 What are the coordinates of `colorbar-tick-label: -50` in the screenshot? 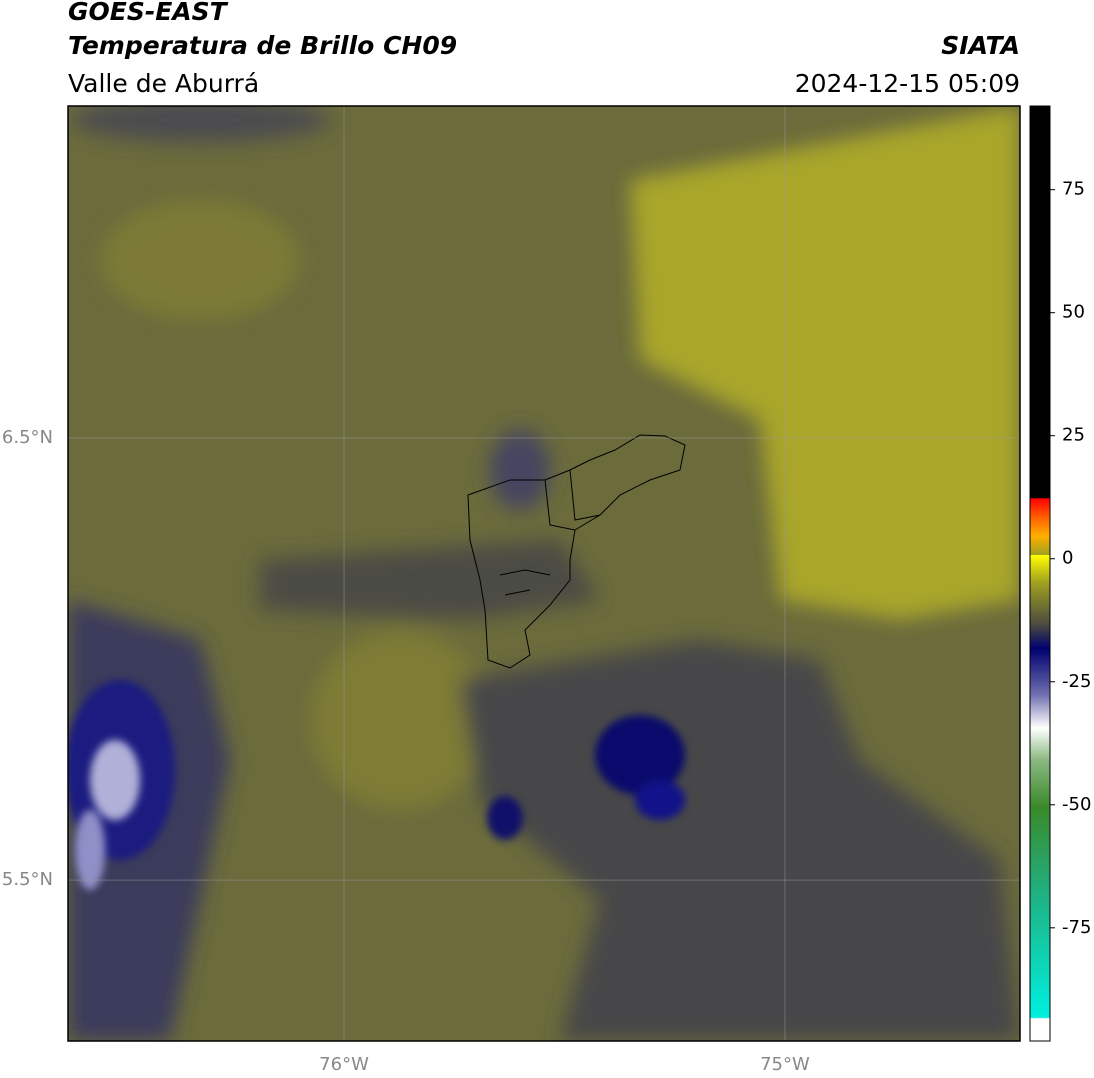 It's located at (1076, 804).